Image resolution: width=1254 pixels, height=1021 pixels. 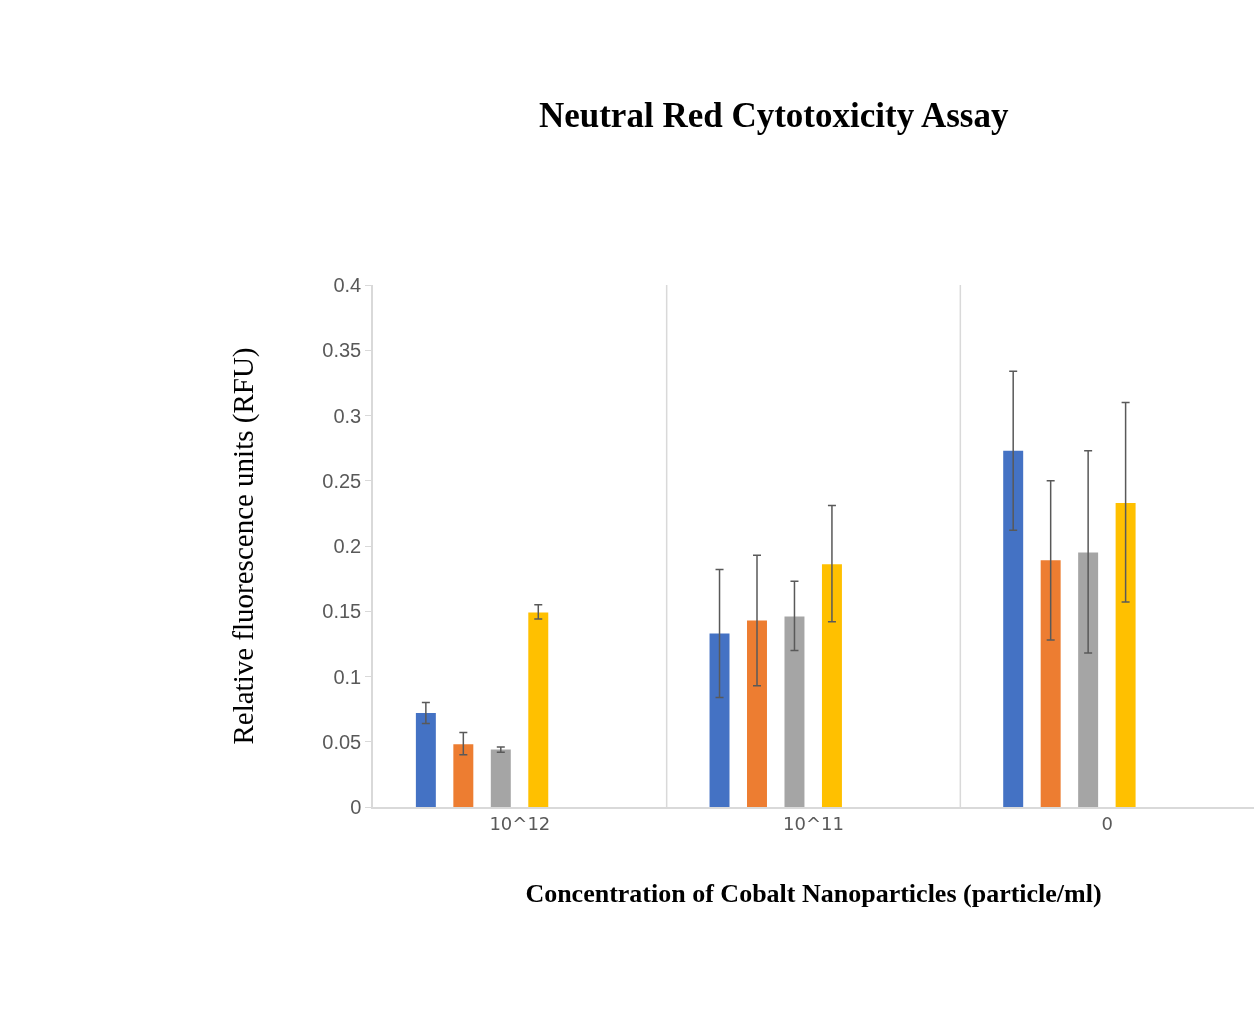 I want to click on y-axis-title: Relative fluorescence units (RFU), so click(x=244, y=546).